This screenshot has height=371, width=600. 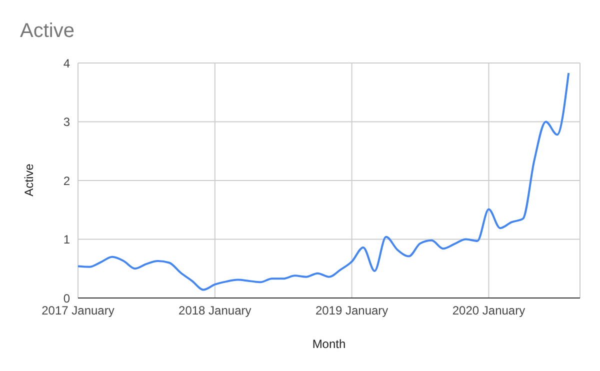 What do you see at coordinates (215, 311) in the screenshot?
I see `x-tick-label: 2018 January` at bounding box center [215, 311].